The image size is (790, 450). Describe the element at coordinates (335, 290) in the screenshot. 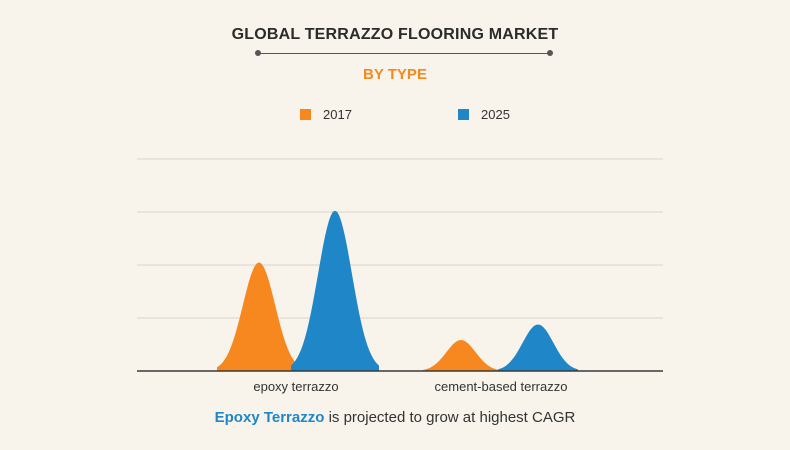

I see `peak-2025-epoxy` at that location.